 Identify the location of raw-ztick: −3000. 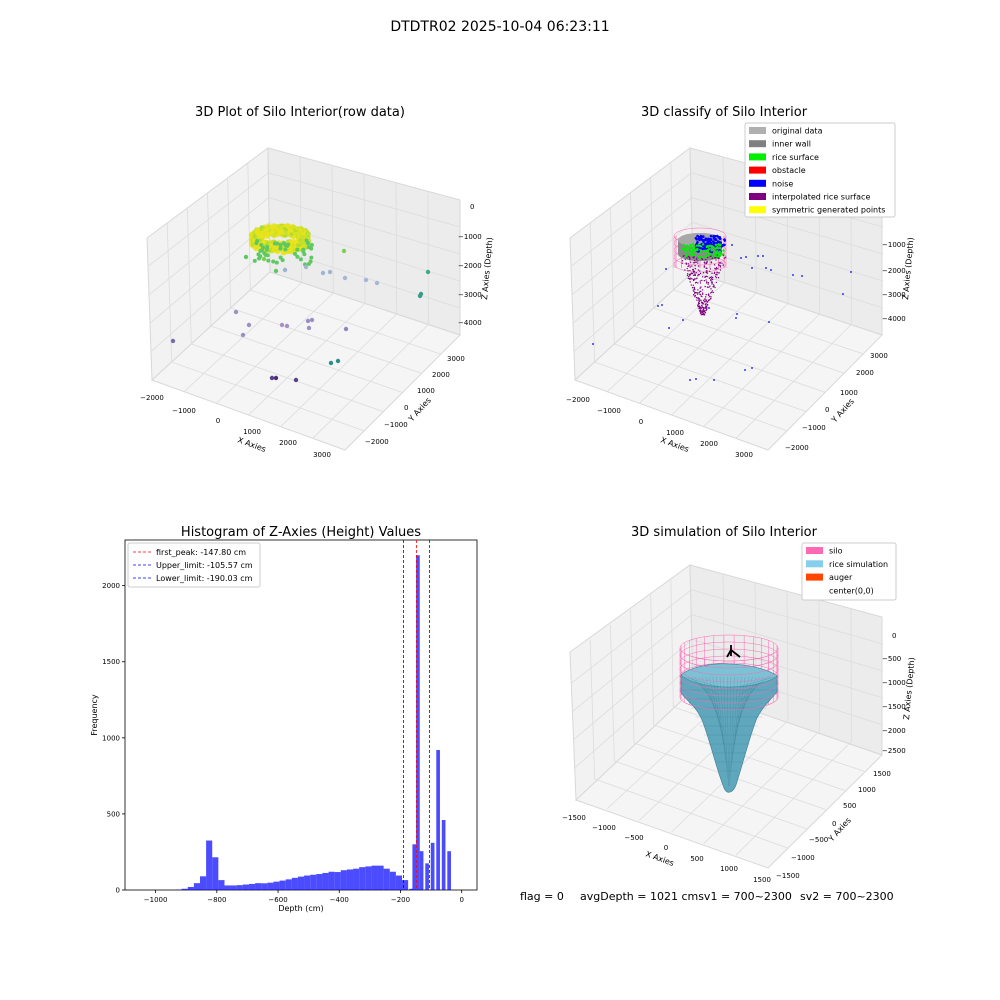
(470, 295).